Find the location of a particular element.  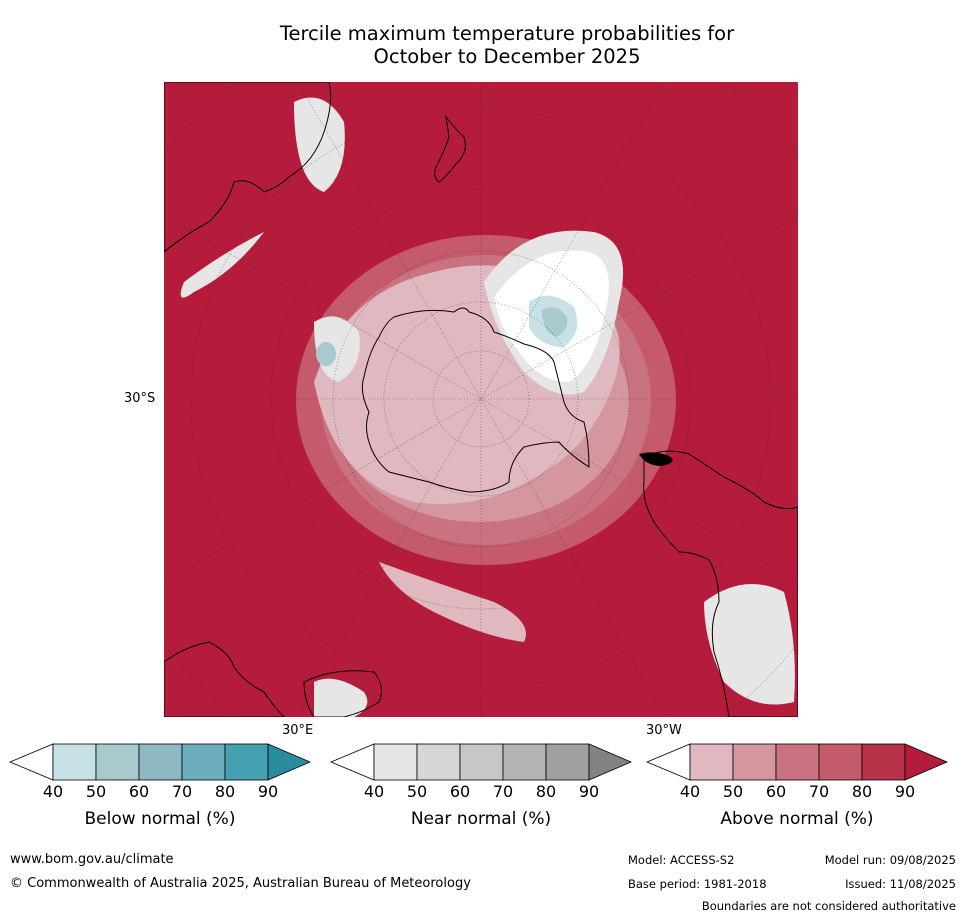

colorbar-above-normal-label: Above normal (%) is located at coordinates (797, 819).